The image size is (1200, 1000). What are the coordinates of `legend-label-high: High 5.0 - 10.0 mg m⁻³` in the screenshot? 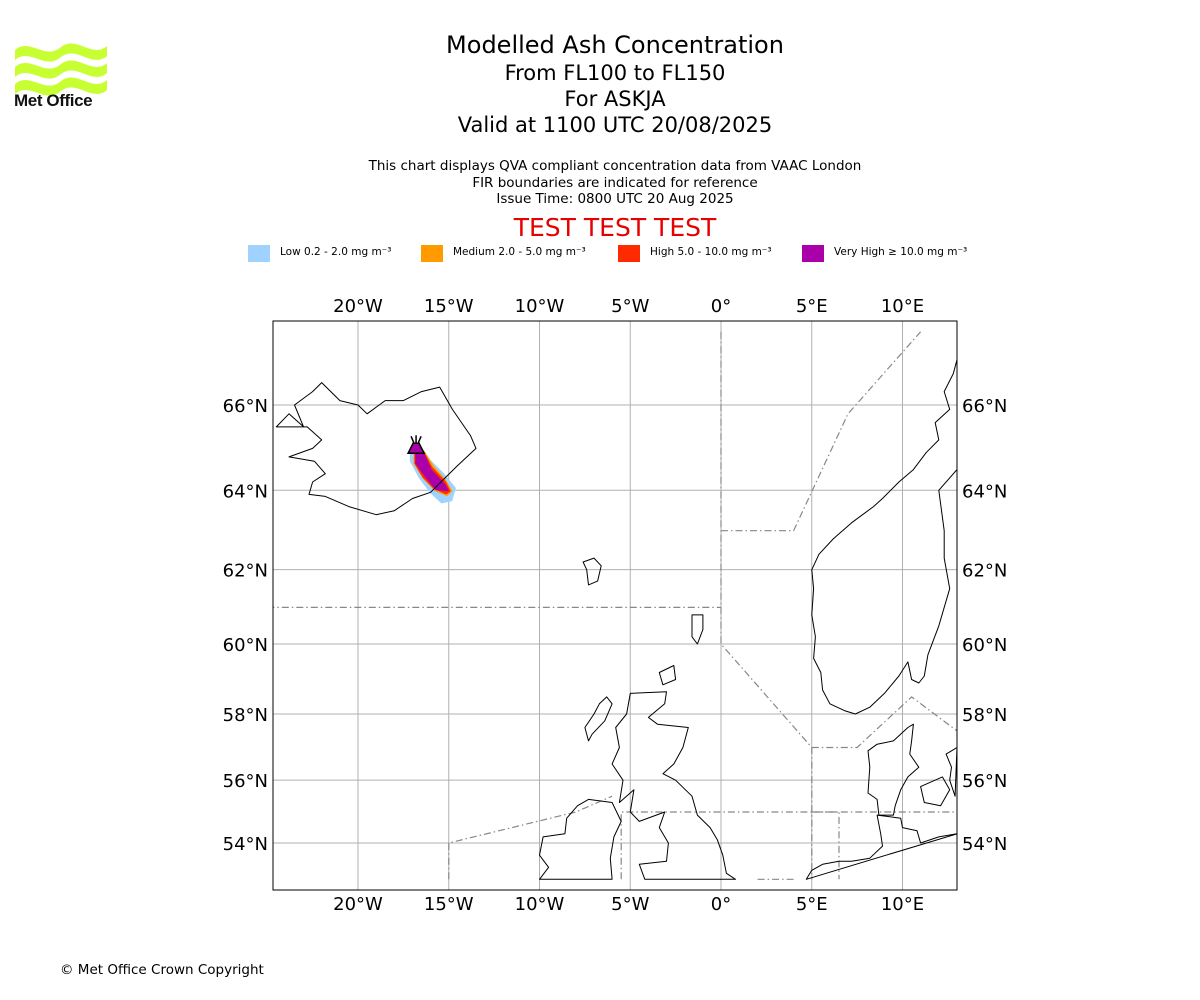 It's located at (711, 252).